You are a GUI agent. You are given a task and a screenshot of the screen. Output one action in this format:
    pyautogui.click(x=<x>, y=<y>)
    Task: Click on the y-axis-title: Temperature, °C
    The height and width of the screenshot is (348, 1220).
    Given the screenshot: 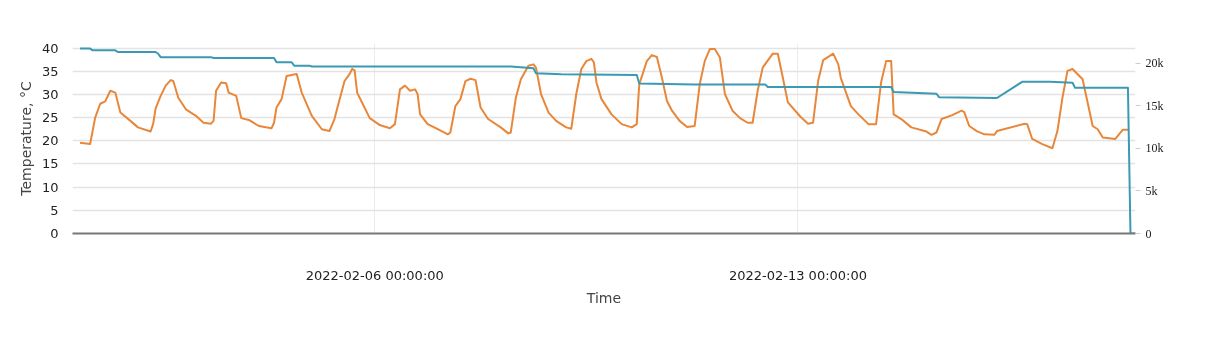 What is the action you would take?
    pyautogui.click(x=25, y=139)
    